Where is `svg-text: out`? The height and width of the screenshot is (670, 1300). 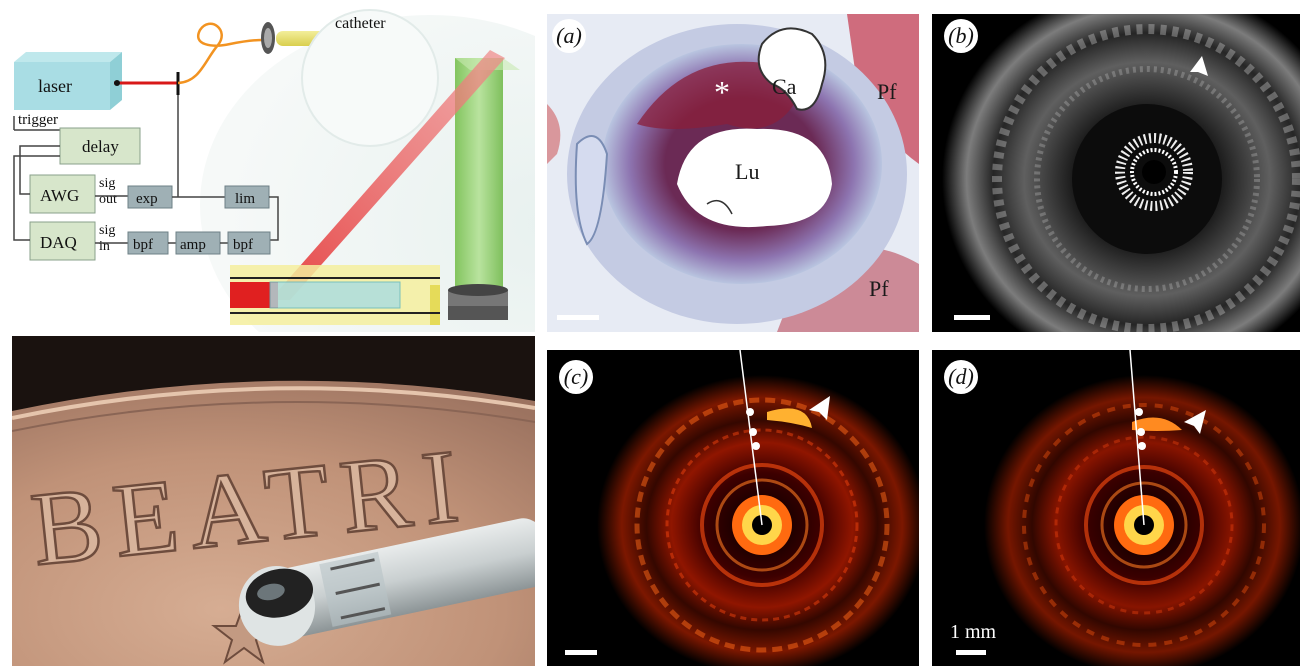
svg-text: out is located at coordinates (108, 199).